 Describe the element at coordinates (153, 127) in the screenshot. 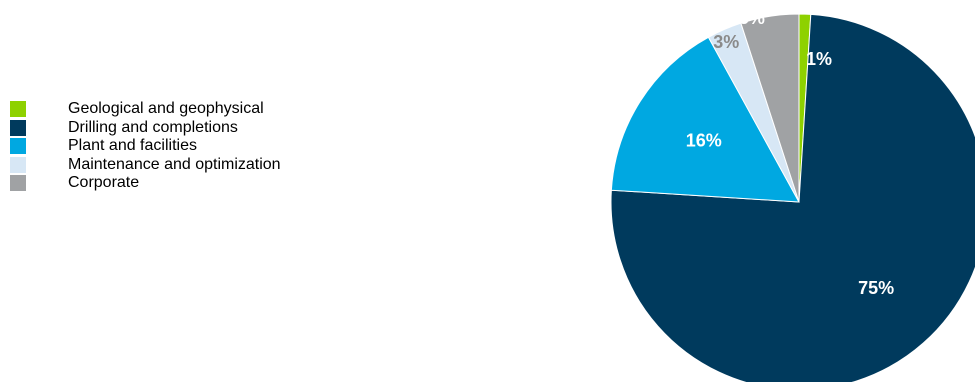

I see `legend-label-drilling: Drilling and completions` at that location.